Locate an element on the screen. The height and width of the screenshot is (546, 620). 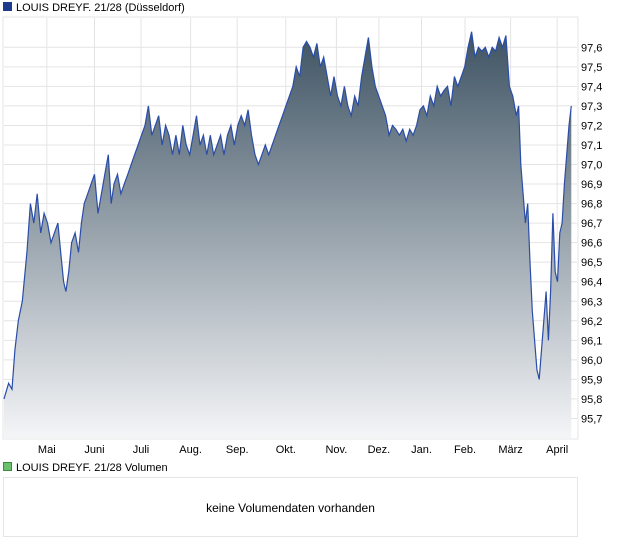
y-tick-label: 95,8 is located at coordinates (591, 400).